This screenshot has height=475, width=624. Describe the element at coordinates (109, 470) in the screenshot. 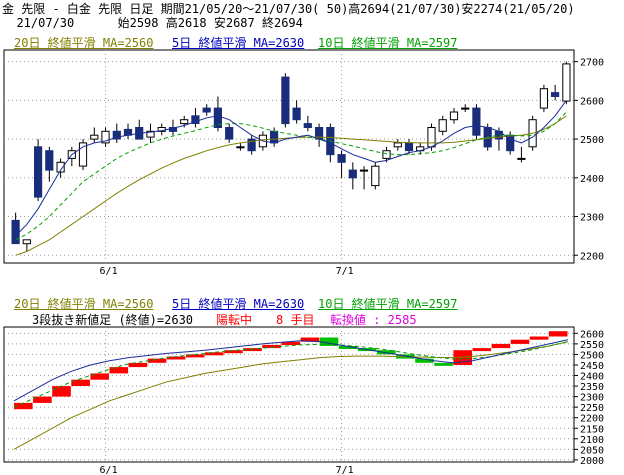

I see `lower-x-tick-label: 6/1` at that location.